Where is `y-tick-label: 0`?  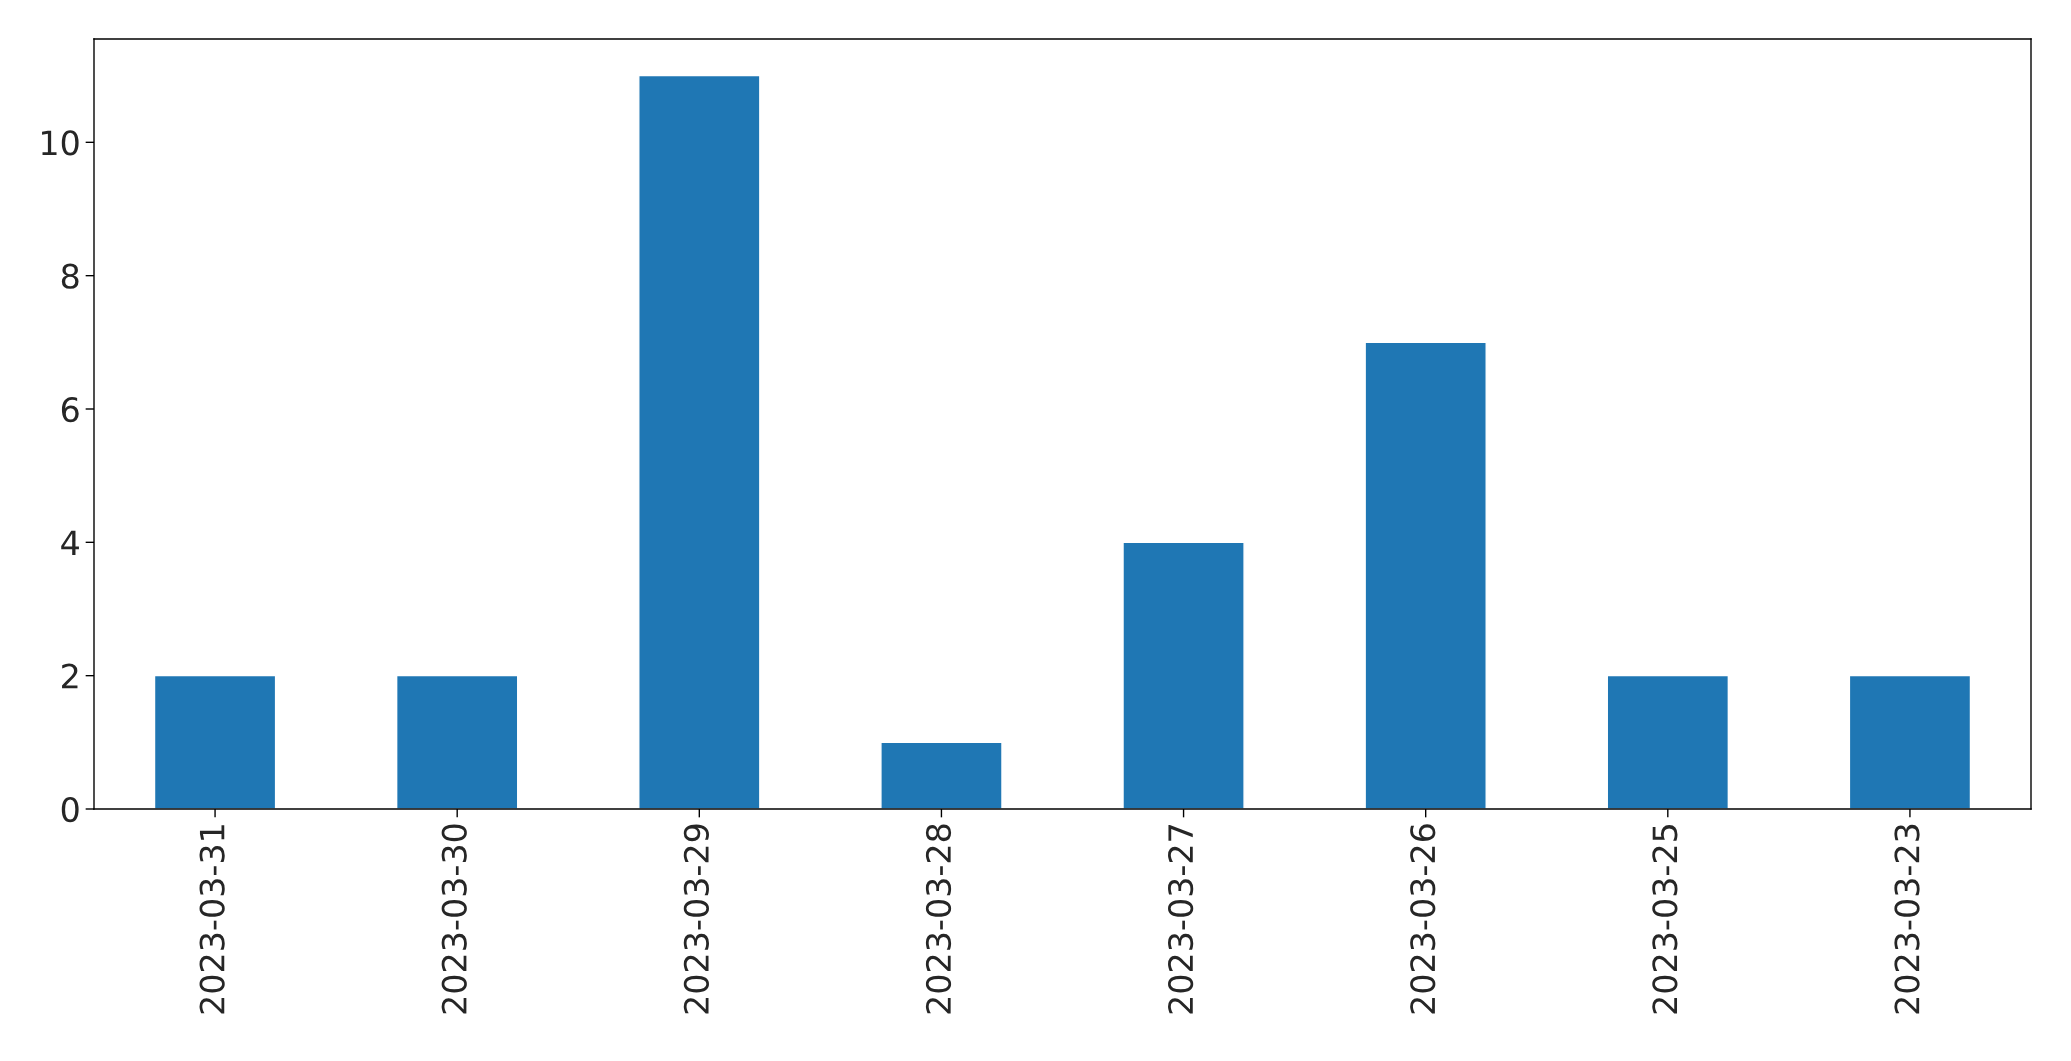
y-tick-label: 0 is located at coordinates (70, 809).